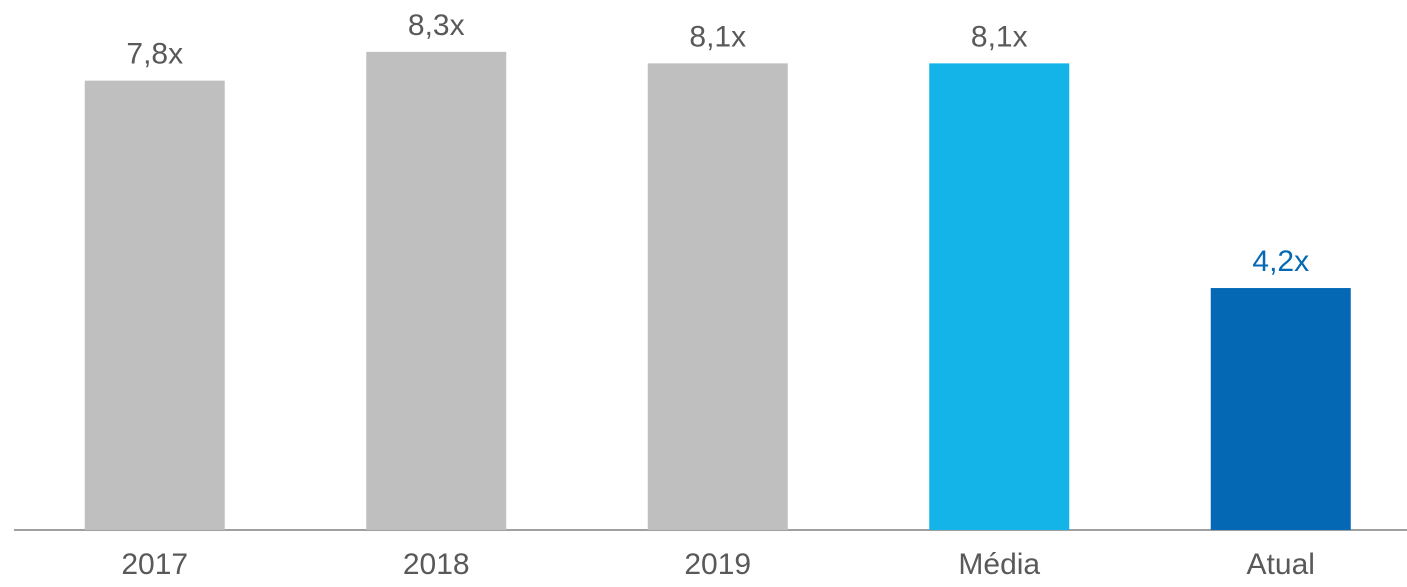 The width and height of the screenshot is (1407, 587). Describe the element at coordinates (436, 25) in the screenshot. I see `value-label: 8,3x` at that location.